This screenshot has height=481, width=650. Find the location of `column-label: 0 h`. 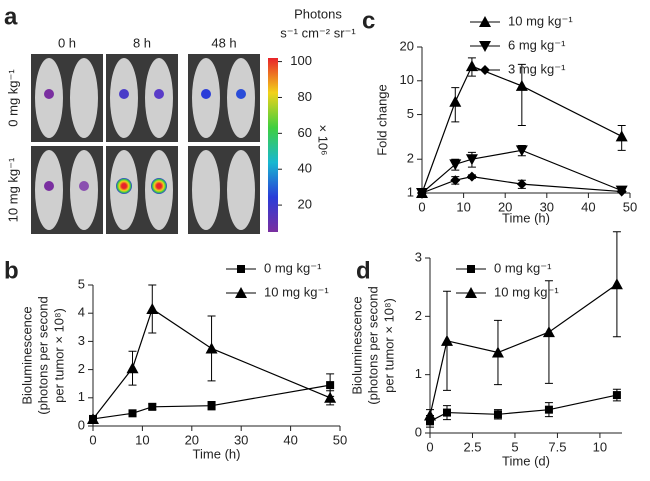

column-label: 0 h is located at coordinates (67, 42).